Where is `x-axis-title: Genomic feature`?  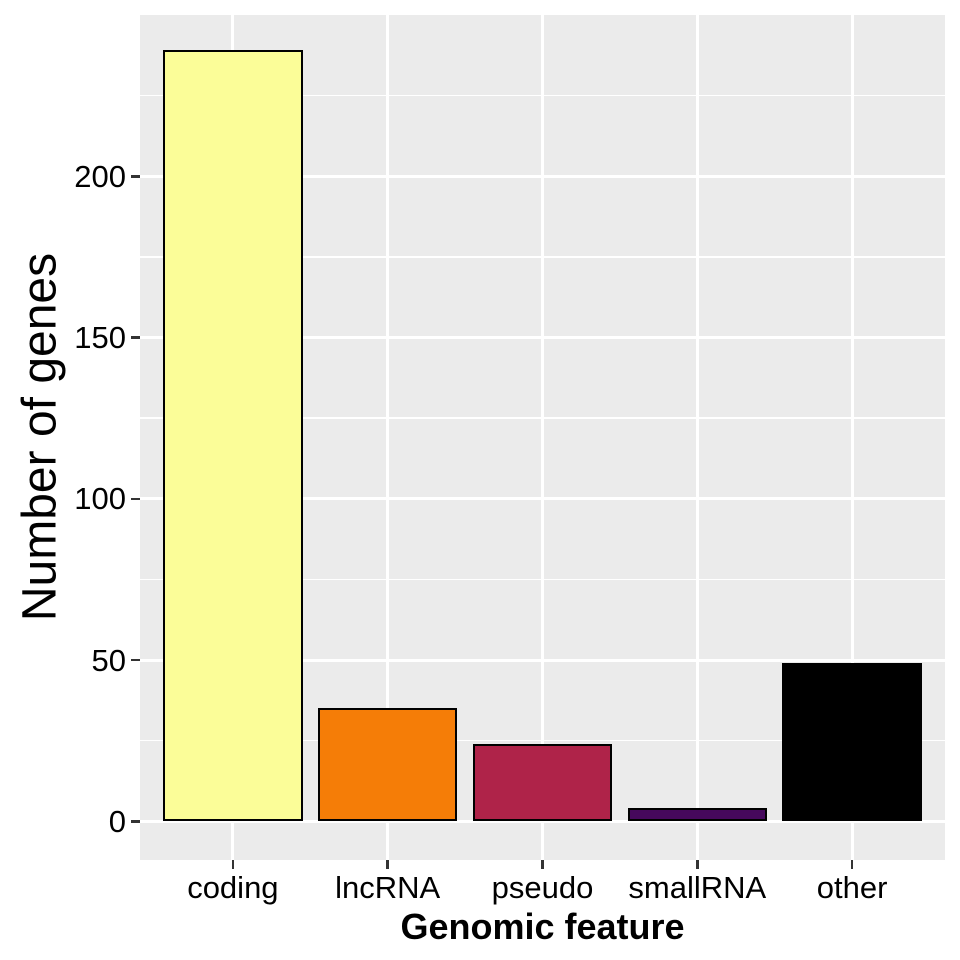 x-axis-title: Genomic feature is located at coordinates (542, 926).